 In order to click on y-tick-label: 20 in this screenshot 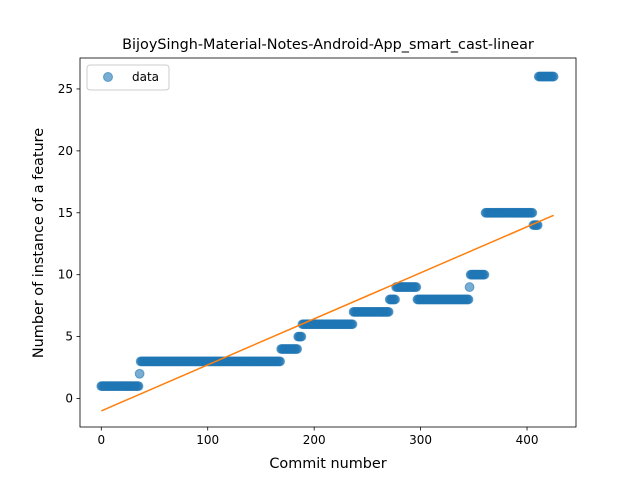, I will do `click(65, 151)`.